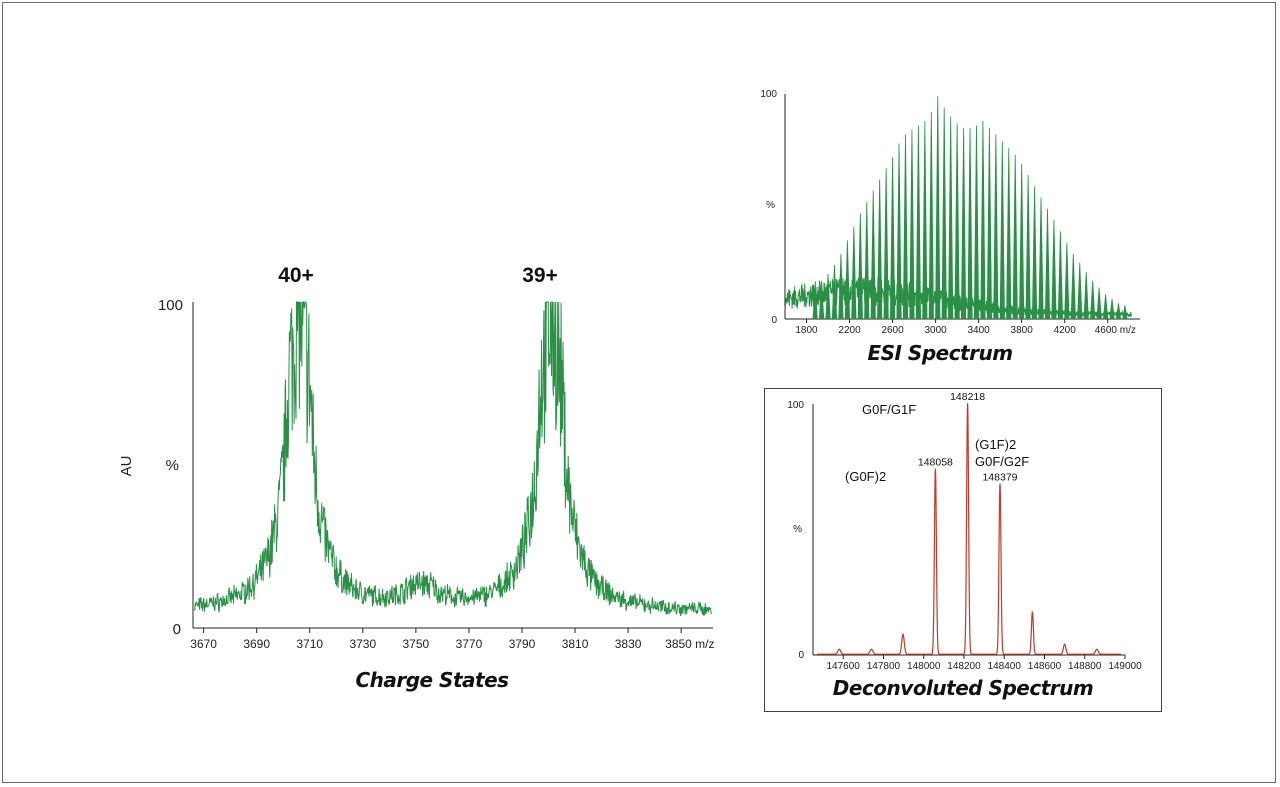  I want to click on esi-x-ticks: 1800 2200 2600 3000 3400 3800 4200 4600 m/z, so click(965, 327).